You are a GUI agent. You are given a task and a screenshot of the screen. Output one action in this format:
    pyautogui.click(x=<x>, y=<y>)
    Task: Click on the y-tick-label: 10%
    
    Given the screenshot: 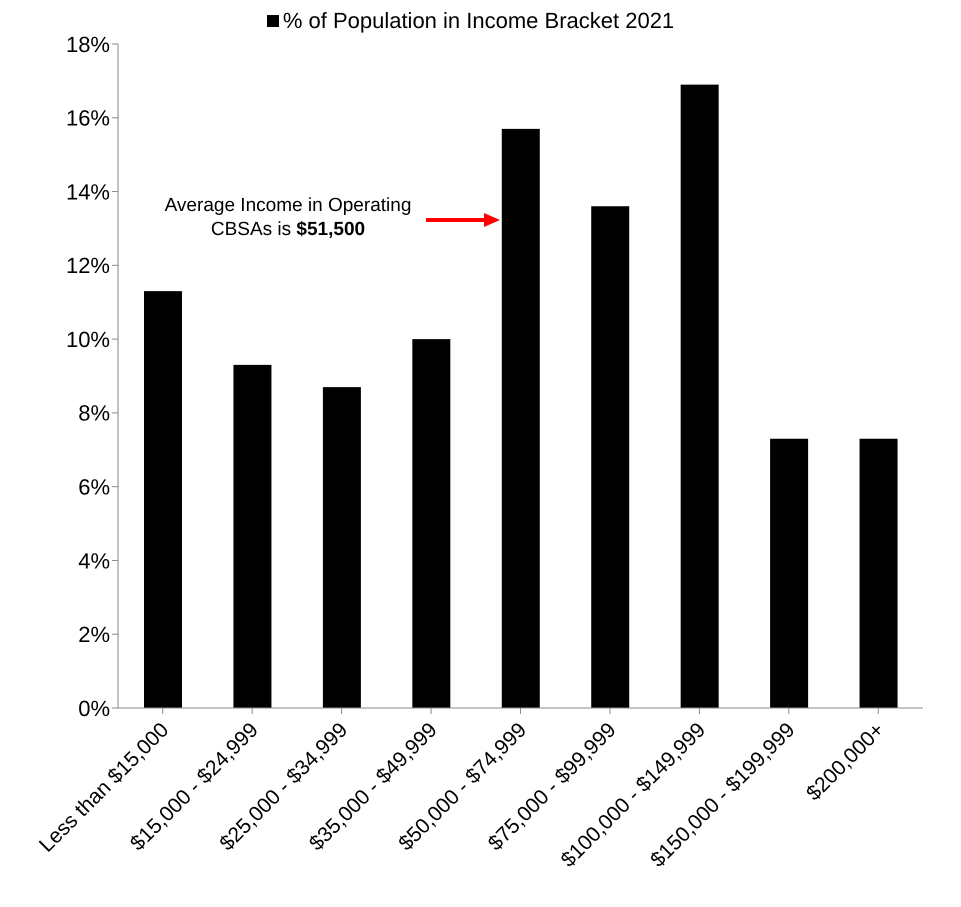 What is the action you would take?
    pyautogui.click(x=88, y=339)
    